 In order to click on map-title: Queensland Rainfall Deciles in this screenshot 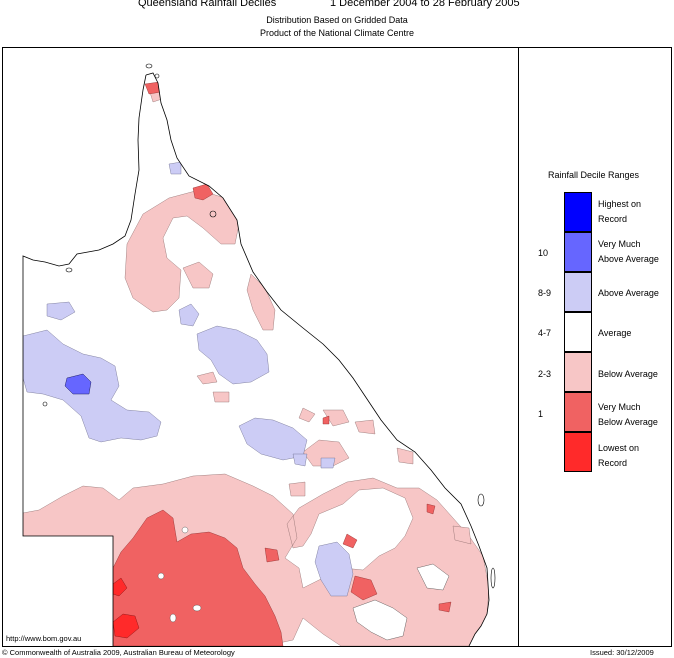, I will do `click(207, 4)`.